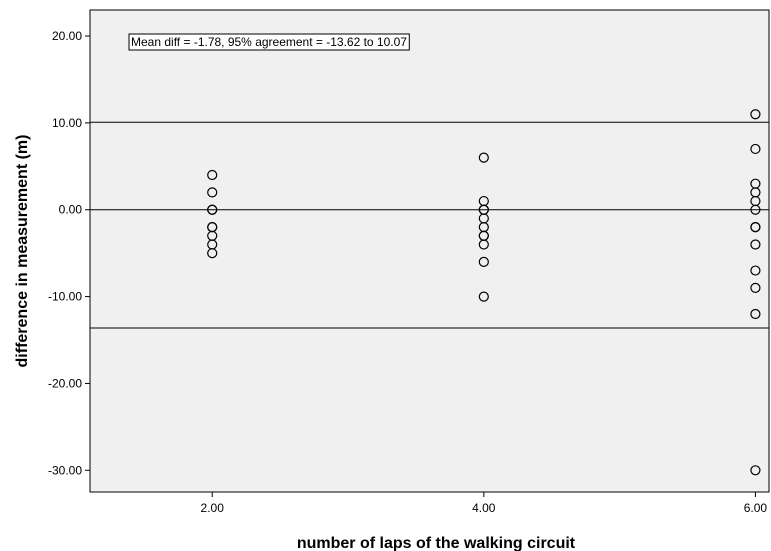 The height and width of the screenshot is (551, 771). I want to click on annotation-frame, so click(269, 42).